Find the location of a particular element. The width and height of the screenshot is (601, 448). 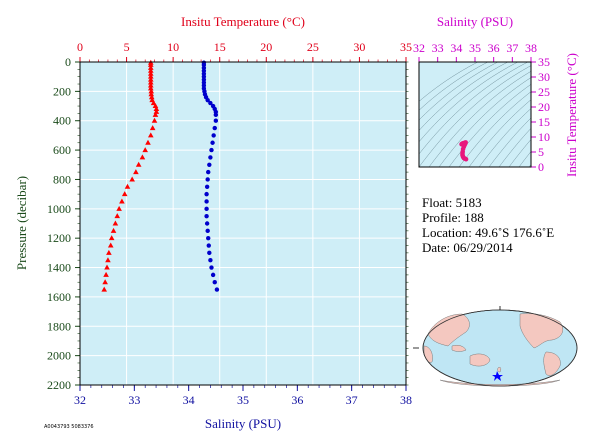

temperature-tick-label: 5 is located at coordinates (127, 47).